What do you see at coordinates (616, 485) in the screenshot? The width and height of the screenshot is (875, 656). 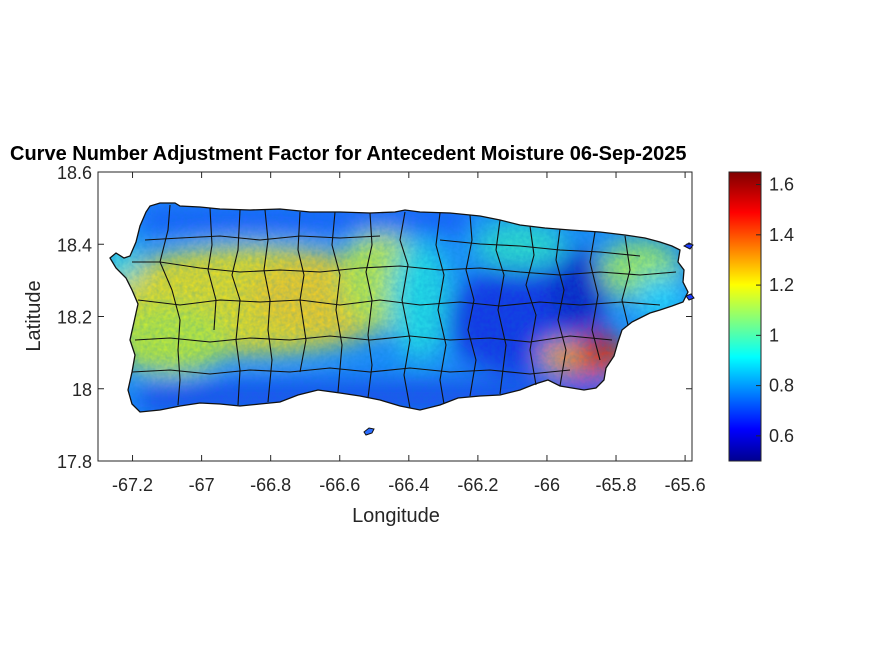 I see `x-tick-label: -65.8` at bounding box center [616, 485].